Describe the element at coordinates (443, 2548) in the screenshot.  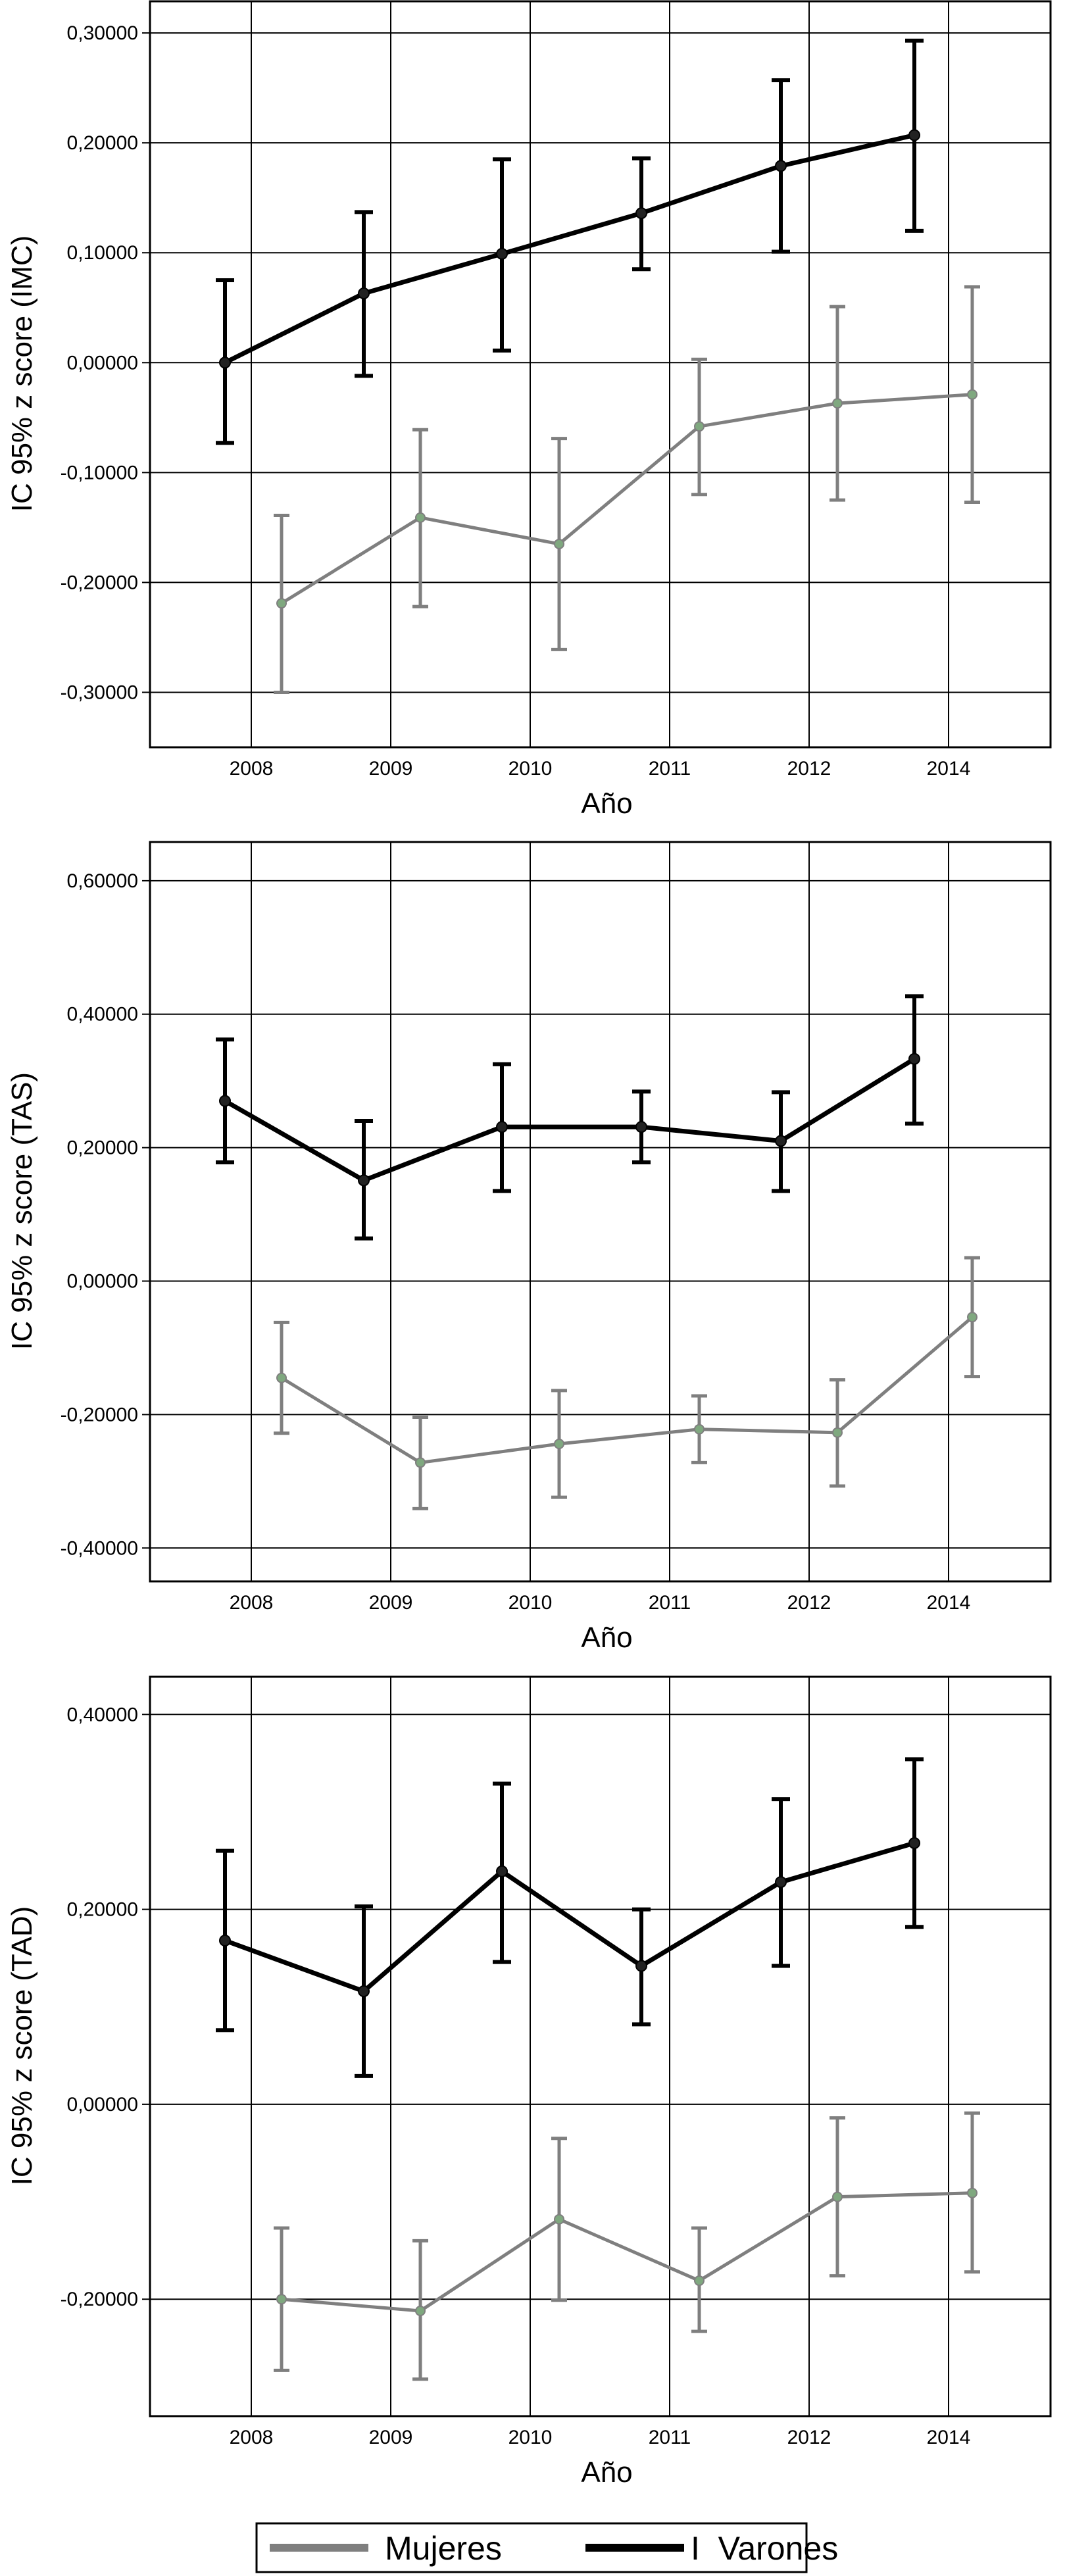
I see `legend-label-mujeres: Mujeres` at that location.